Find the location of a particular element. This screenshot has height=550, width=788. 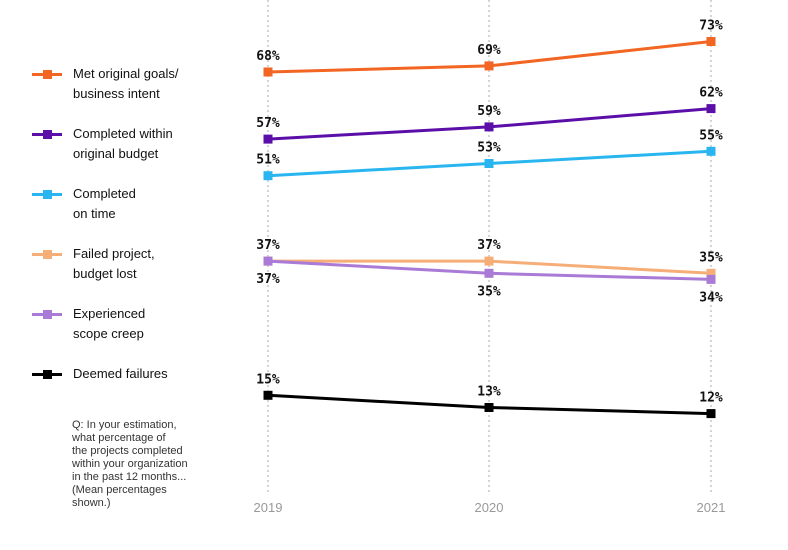

series-0-label-2: 73% is located at coordinates (711, 26).